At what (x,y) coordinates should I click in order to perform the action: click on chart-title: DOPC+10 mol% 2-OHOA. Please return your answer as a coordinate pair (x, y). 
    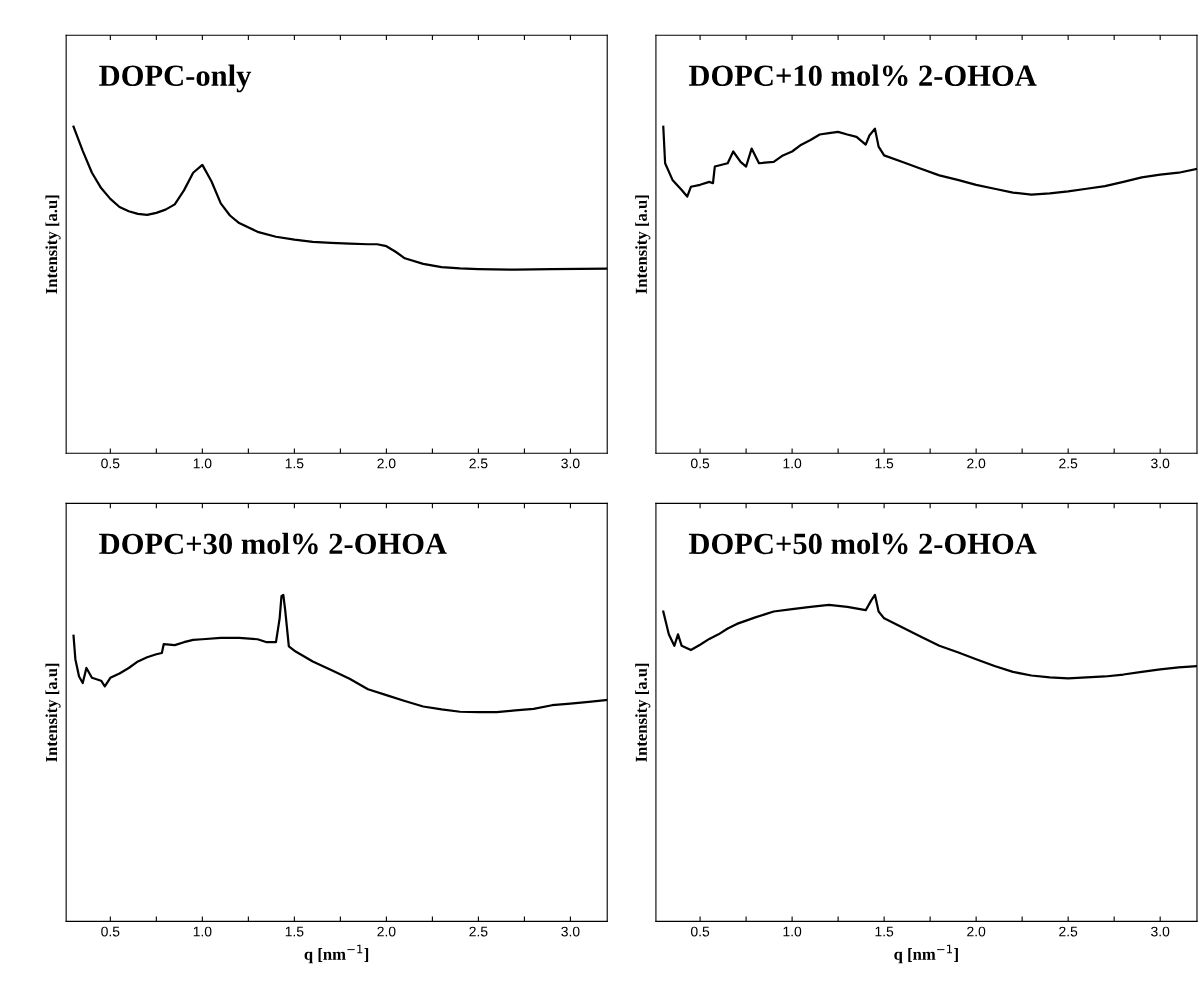
    Looking at the image, I should click on (862, 75).